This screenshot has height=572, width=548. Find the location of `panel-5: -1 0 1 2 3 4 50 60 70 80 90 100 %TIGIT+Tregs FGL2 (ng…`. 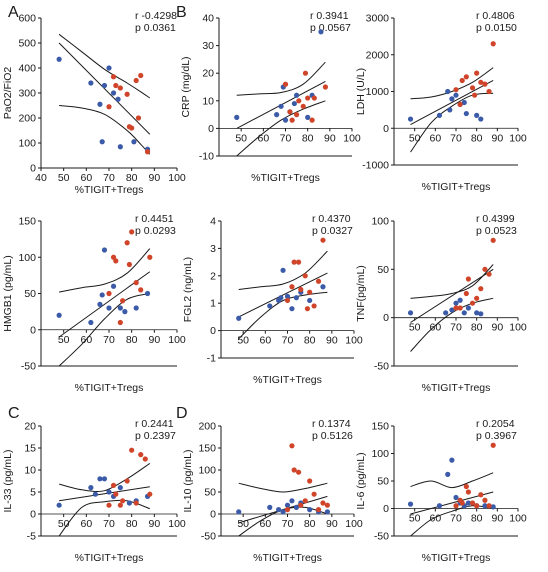

panel-5: -1 0 1 2 3 4 50 60 70 80 90 100 %TIGIT+Tregs FGL2 (ng… is located at coordinates (272, 299).